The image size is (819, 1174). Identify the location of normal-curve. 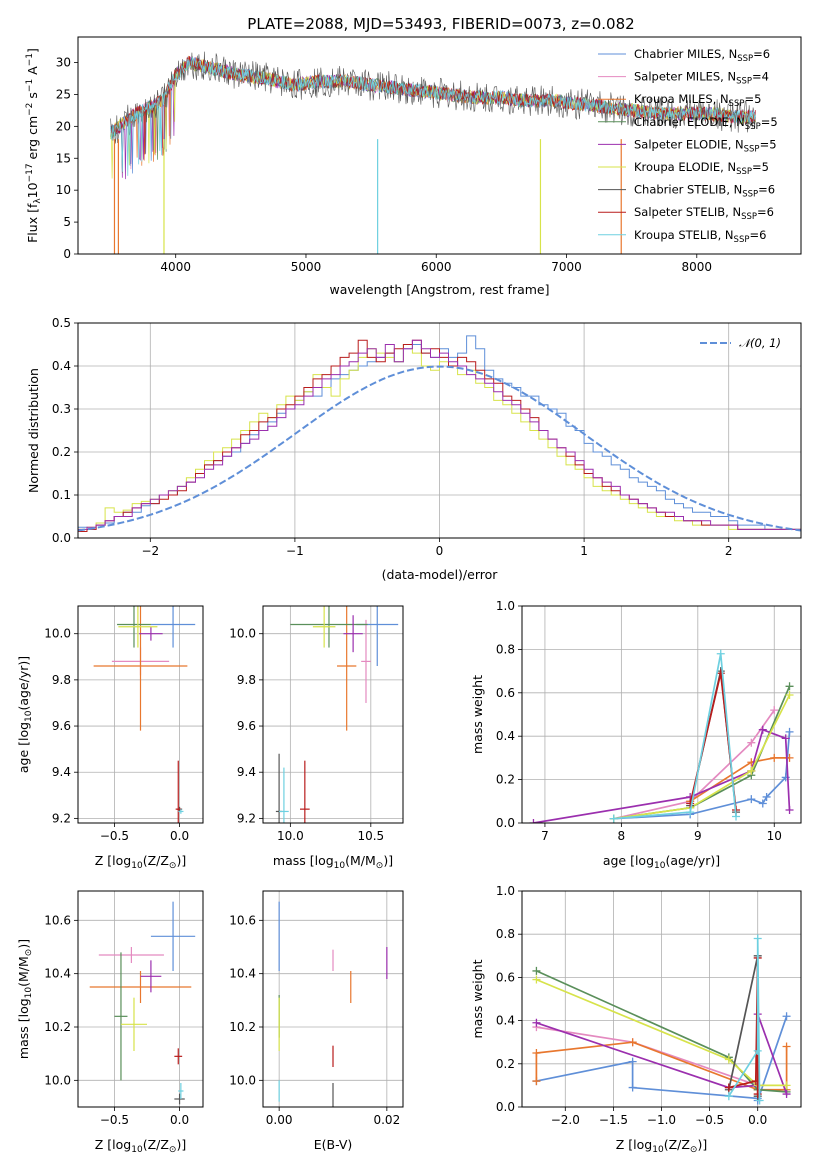
(439, 448).